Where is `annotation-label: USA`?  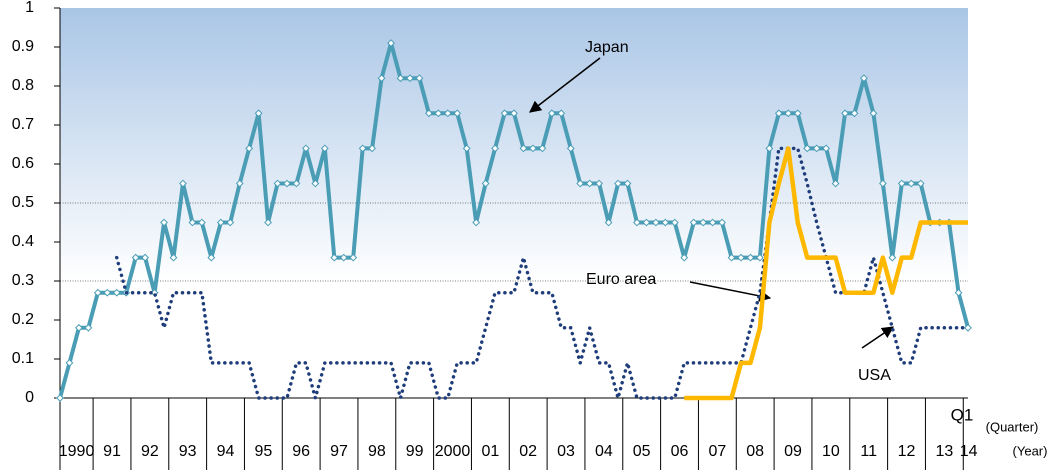 annotation-label: USA is located at coordinates (874, 375).